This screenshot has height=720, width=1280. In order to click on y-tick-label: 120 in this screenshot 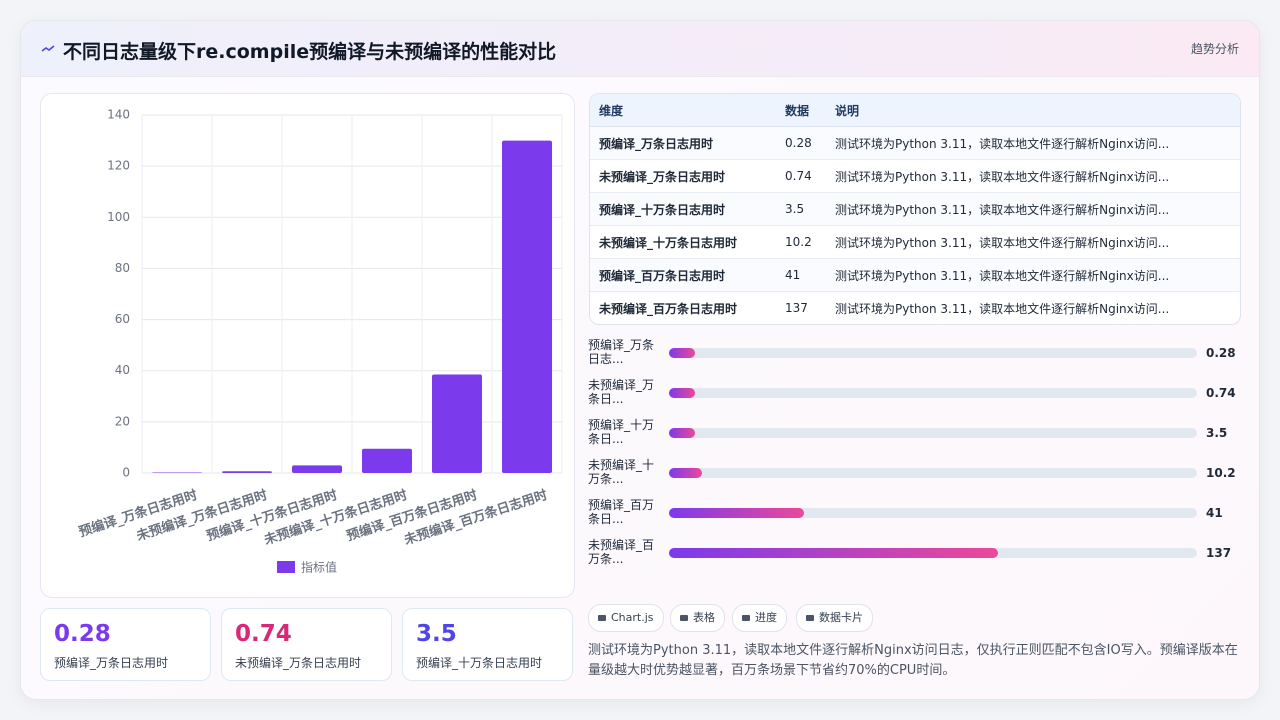, I will do `click(118, 166)`.